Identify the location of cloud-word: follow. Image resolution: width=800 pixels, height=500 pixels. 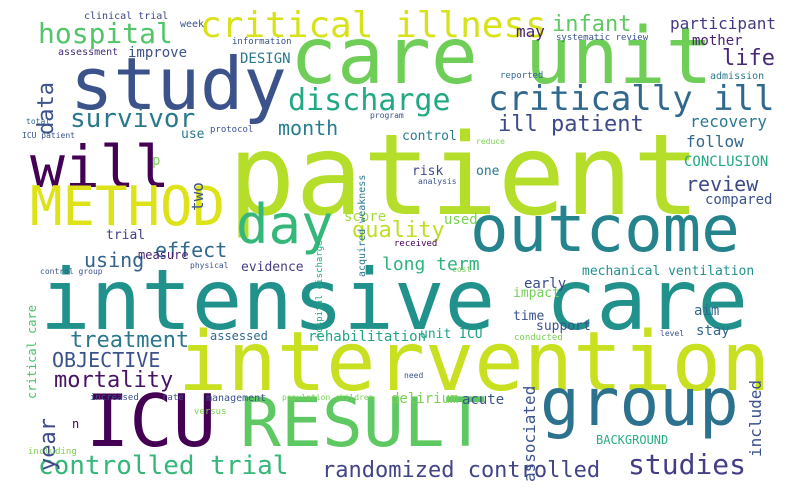
(715, 141).